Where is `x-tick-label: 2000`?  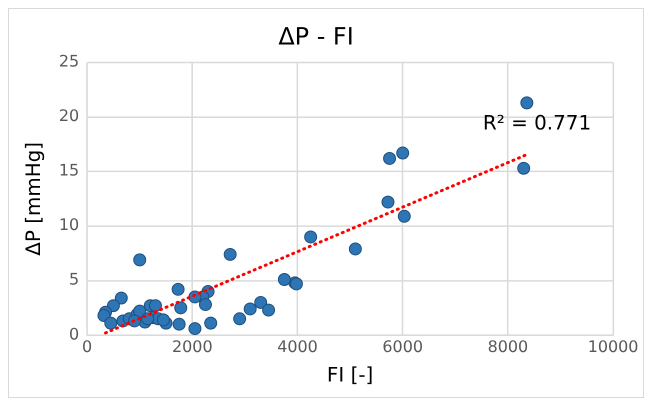 x-tick-label: 2000 is located at coordinates (192, 346).